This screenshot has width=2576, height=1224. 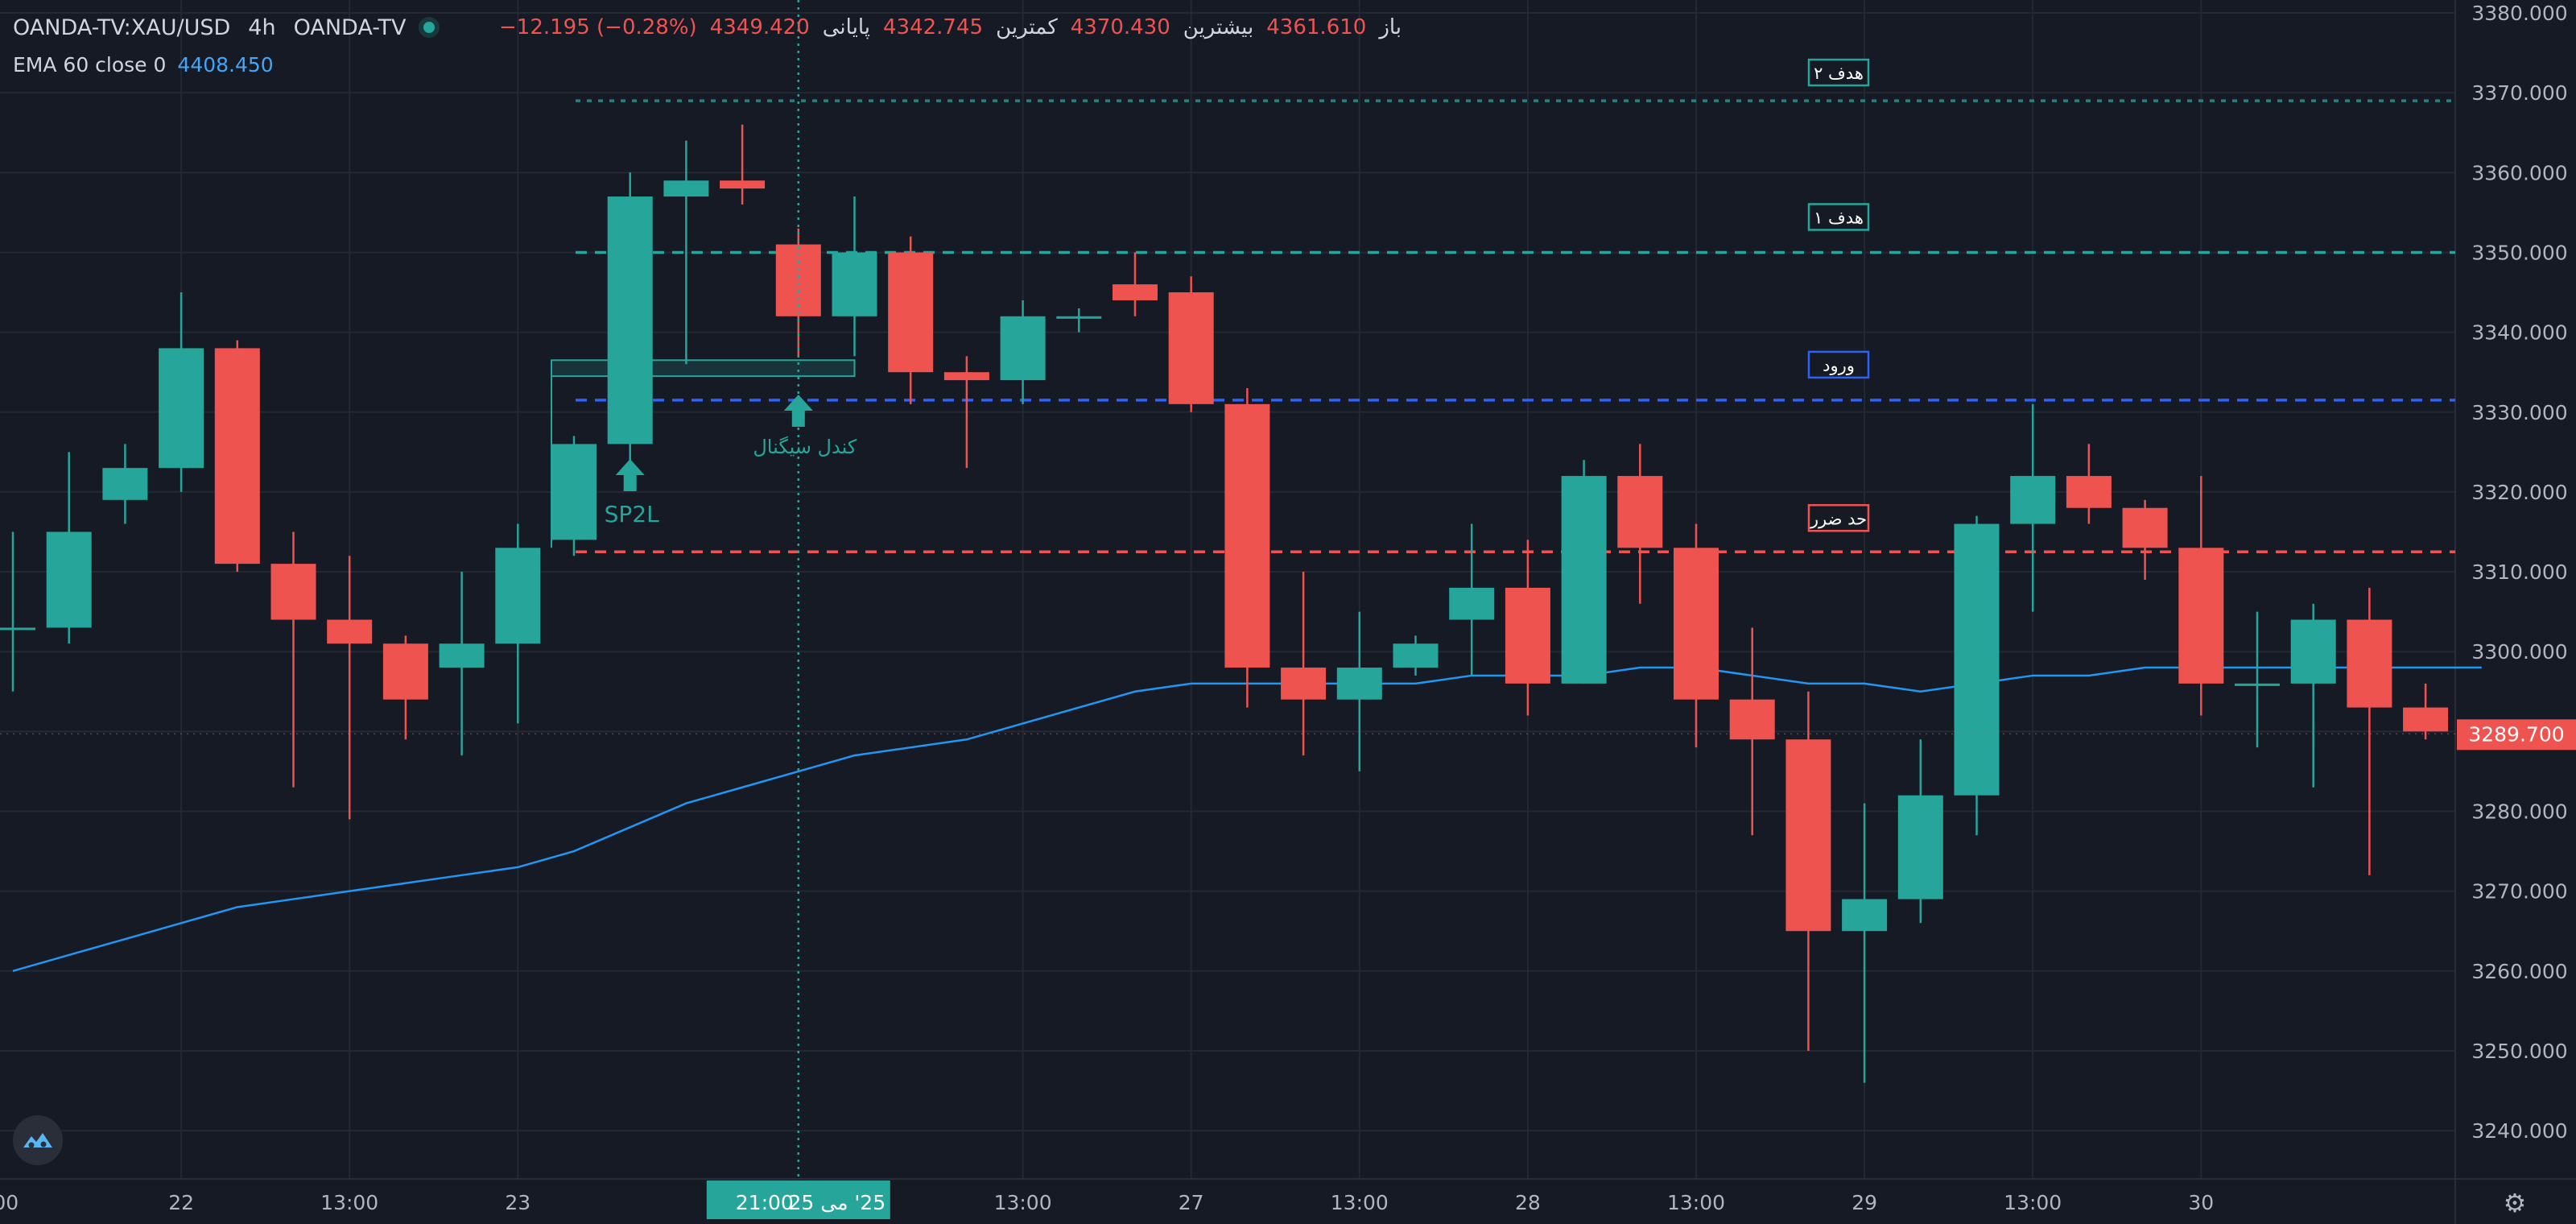 I want to click on time-tick-label: 3:00, so click(x=9, y=1202).